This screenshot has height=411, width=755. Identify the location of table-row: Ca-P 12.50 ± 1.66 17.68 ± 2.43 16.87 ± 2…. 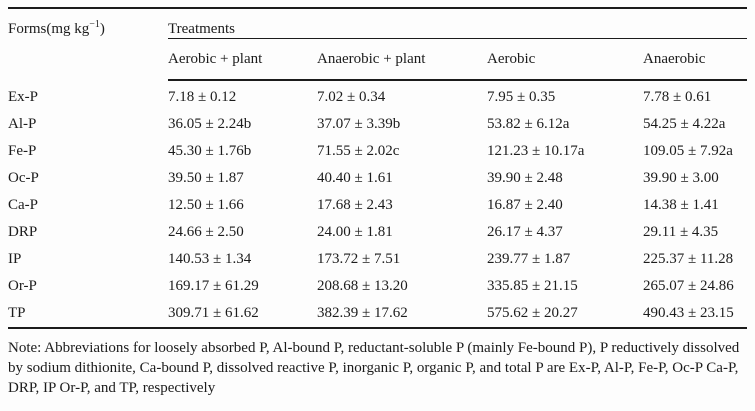
(377, 205).